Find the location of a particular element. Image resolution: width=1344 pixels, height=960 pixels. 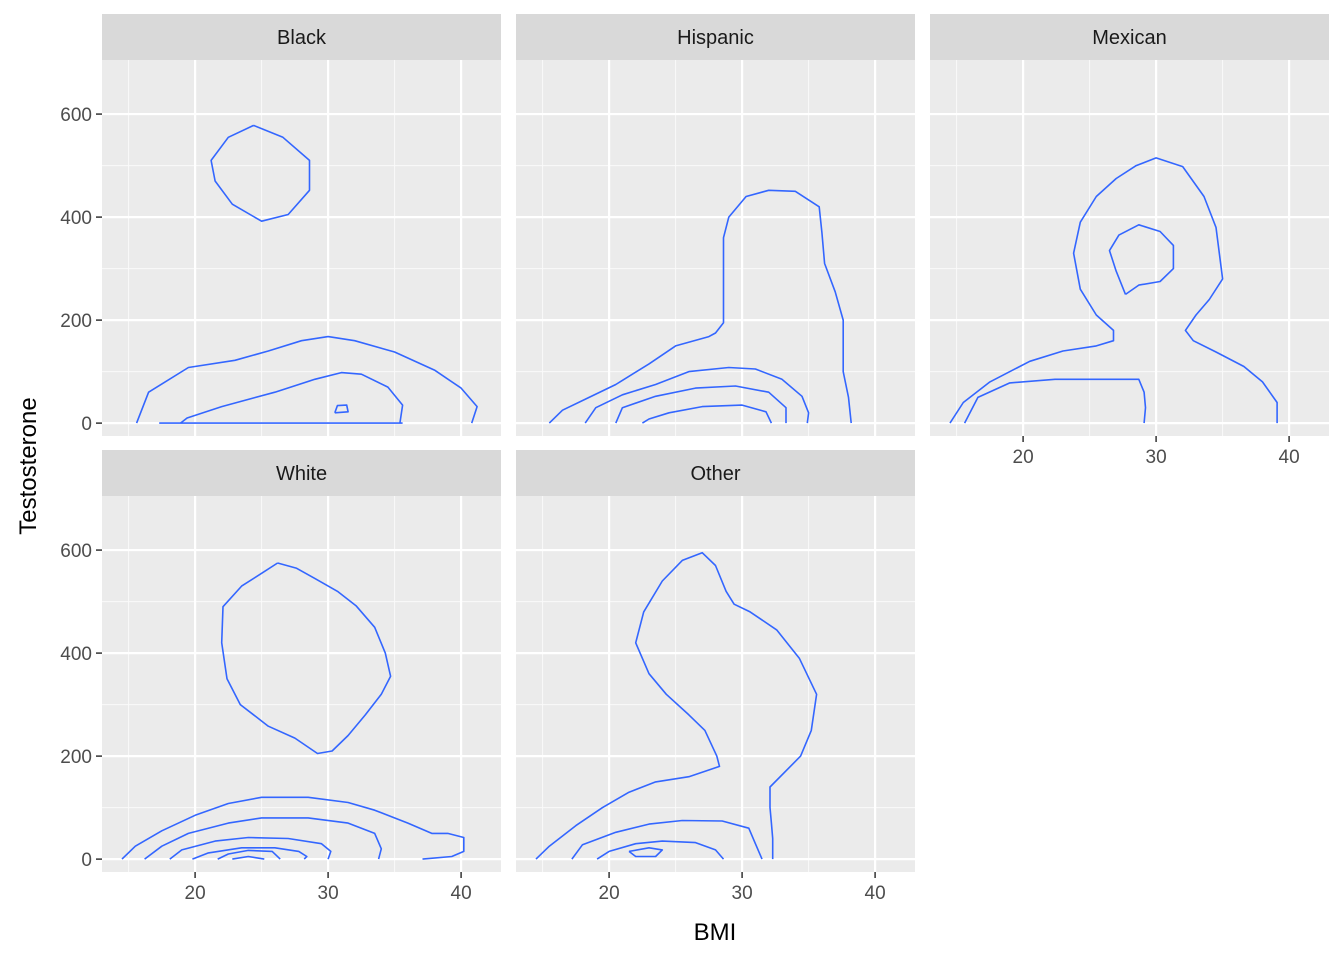

facet-strip-label: Mexican is located at coordinates (1129, 38).